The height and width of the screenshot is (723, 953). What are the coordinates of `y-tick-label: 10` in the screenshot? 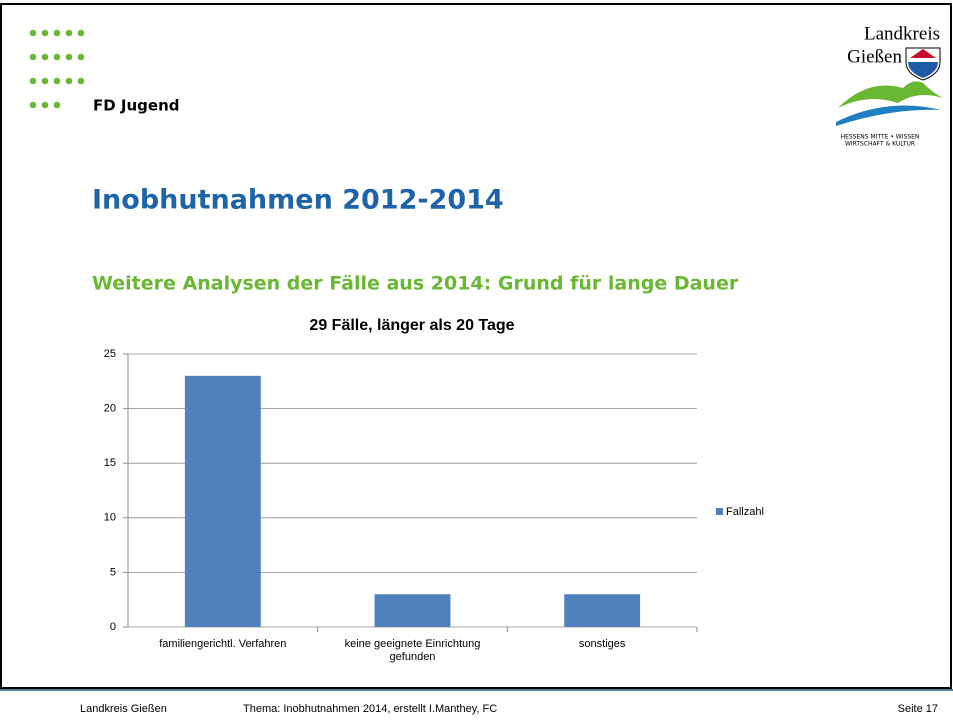 It's located at (110, 518).